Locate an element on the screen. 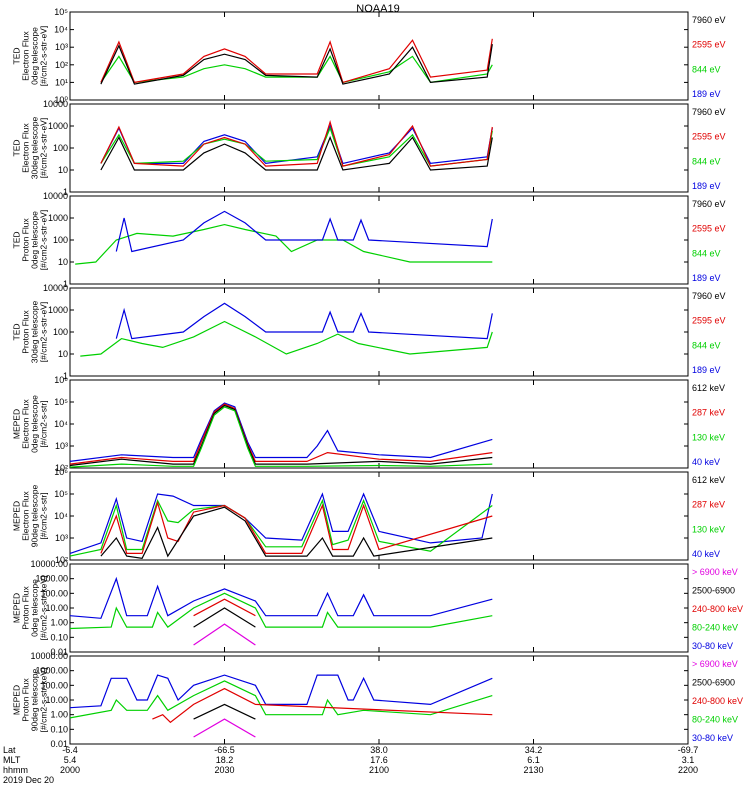  y-axis-label: MEPED is located at coordinates (17, 424).